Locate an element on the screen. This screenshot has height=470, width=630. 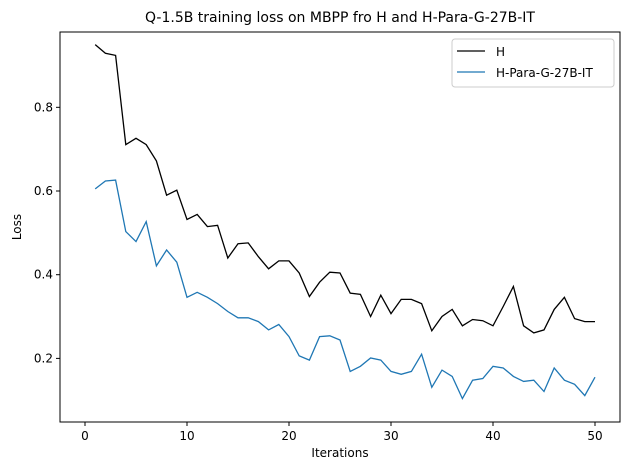
y-tick-label: 0.4 is located at coordinates (43, 275).